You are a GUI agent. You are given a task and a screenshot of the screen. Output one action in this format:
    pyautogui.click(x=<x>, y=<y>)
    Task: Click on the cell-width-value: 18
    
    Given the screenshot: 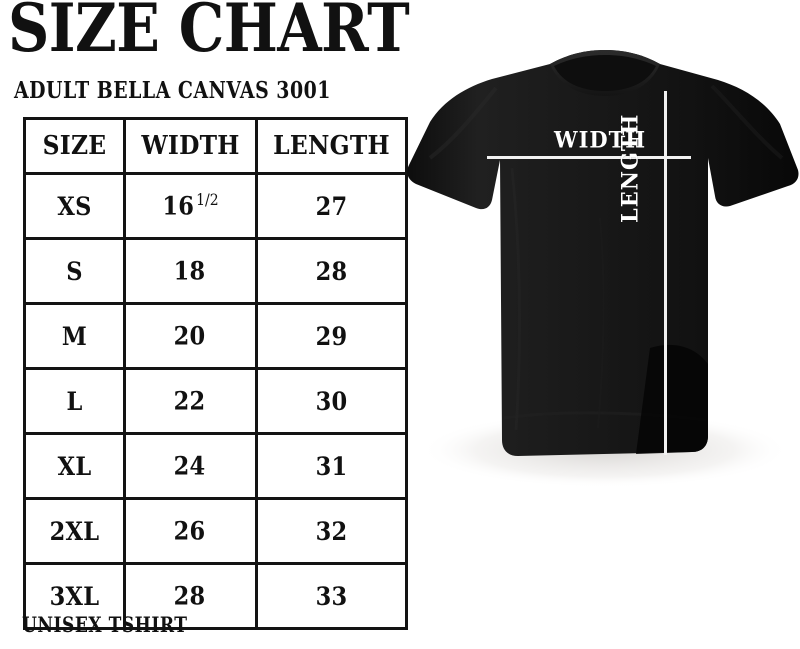 What is the action you would take?
    pyautogui.click(x=189, y=271)
    